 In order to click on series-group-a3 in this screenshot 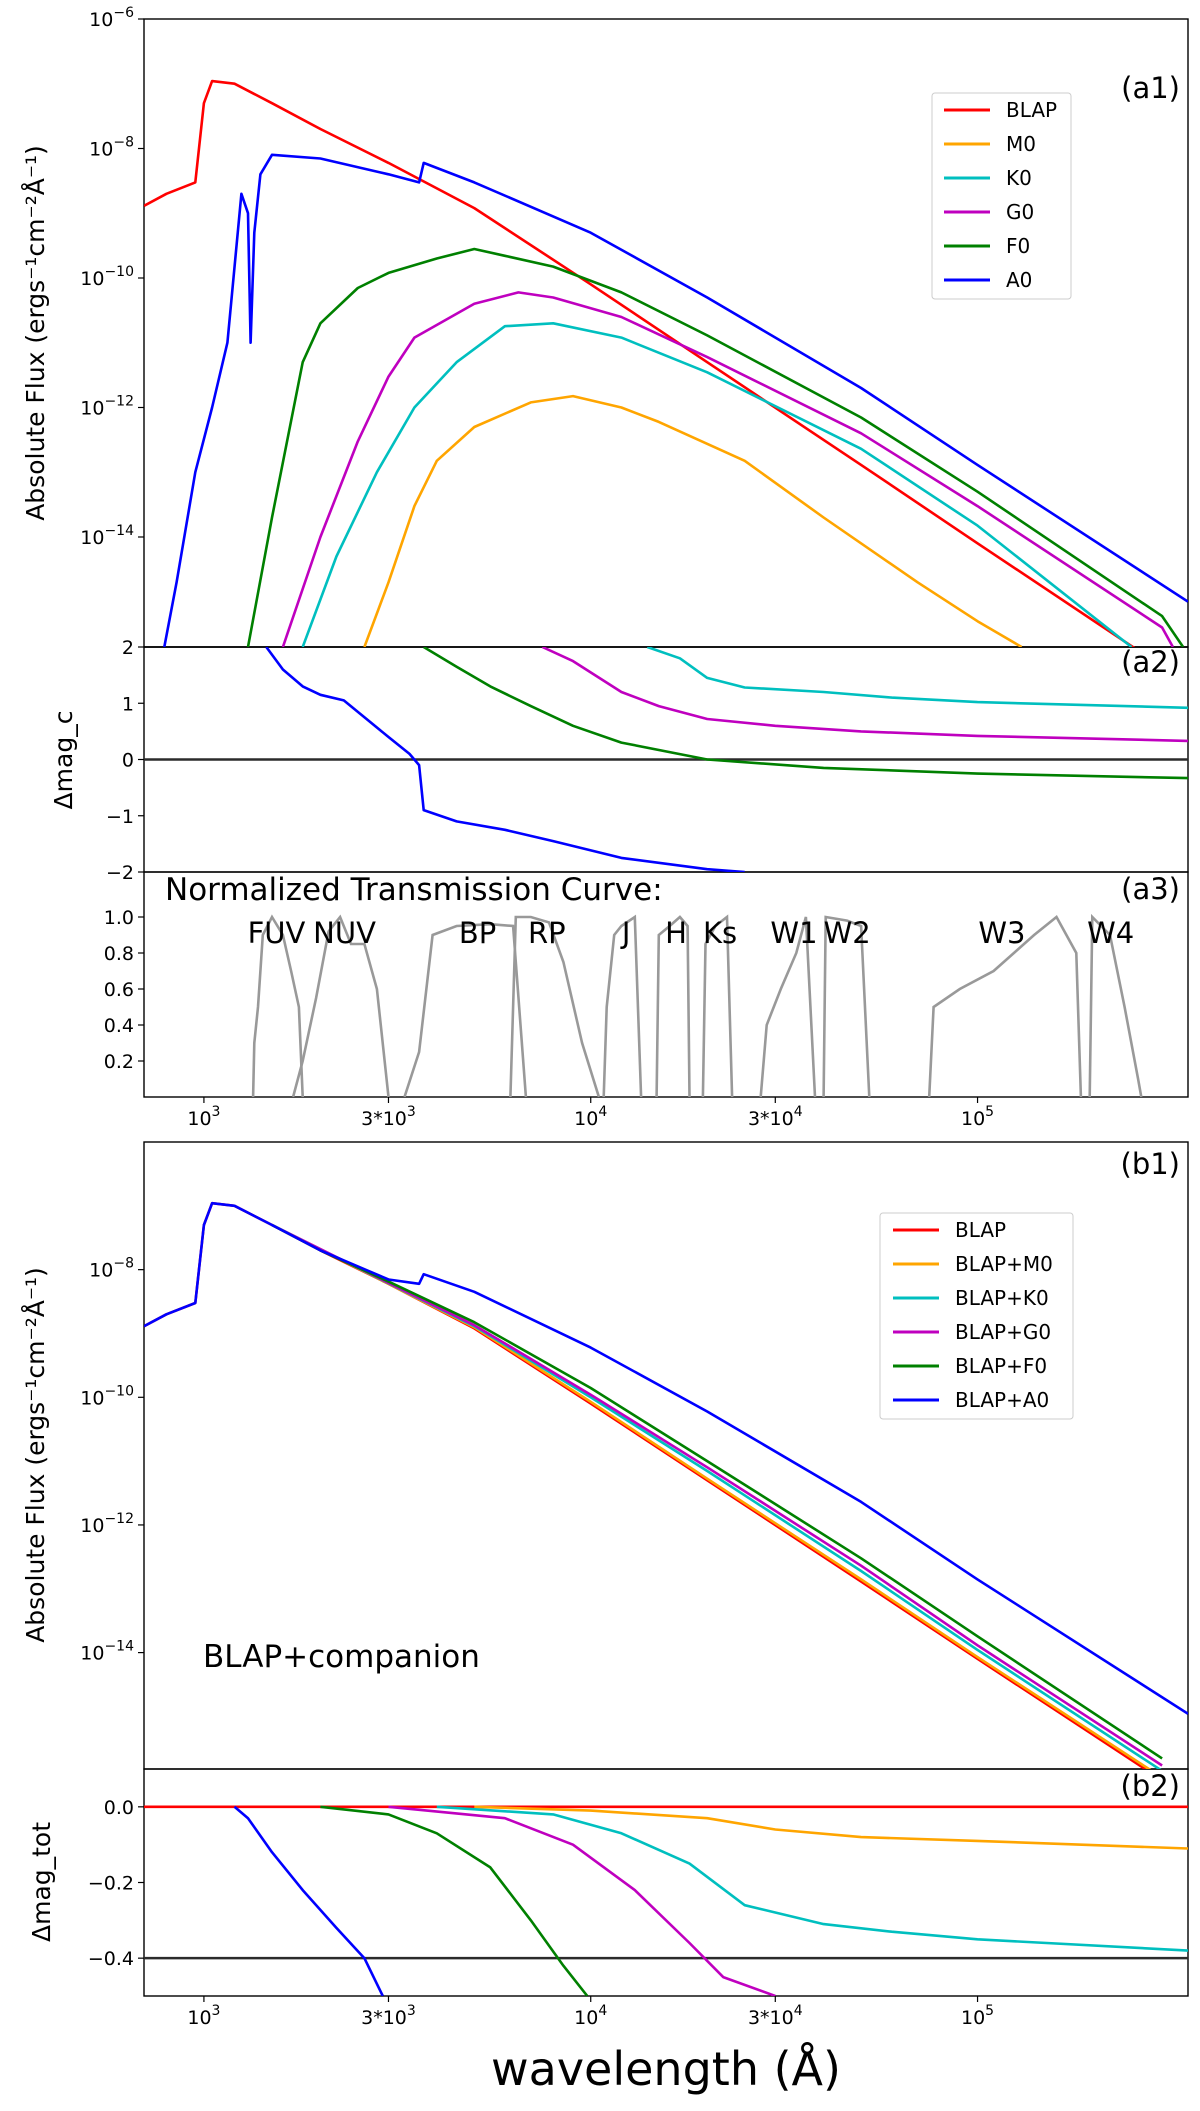, I will do `click(697, 1005)`.